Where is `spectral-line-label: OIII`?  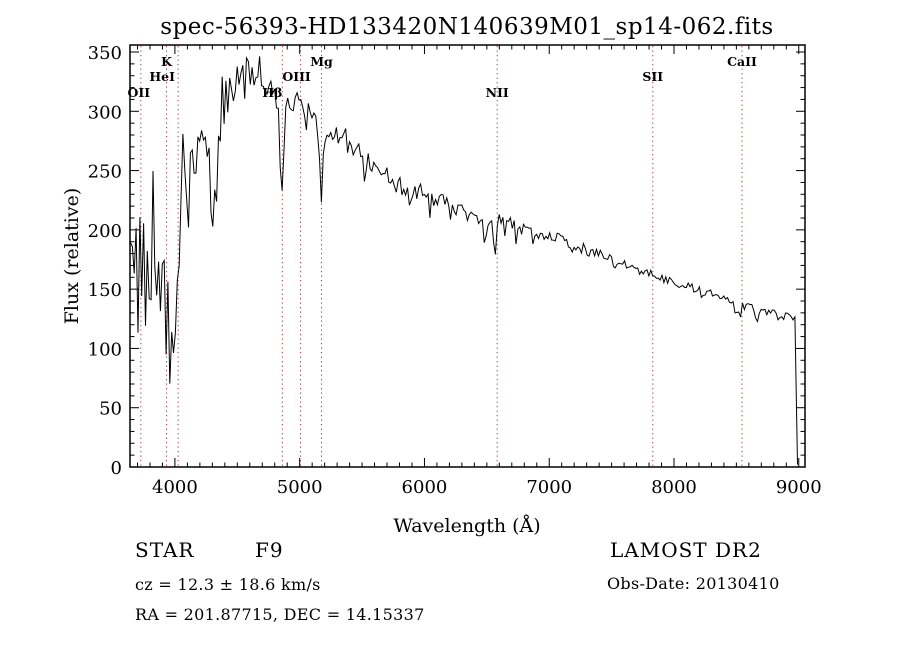 spectral-line-label: OIII is located at coordinates (296, 76).